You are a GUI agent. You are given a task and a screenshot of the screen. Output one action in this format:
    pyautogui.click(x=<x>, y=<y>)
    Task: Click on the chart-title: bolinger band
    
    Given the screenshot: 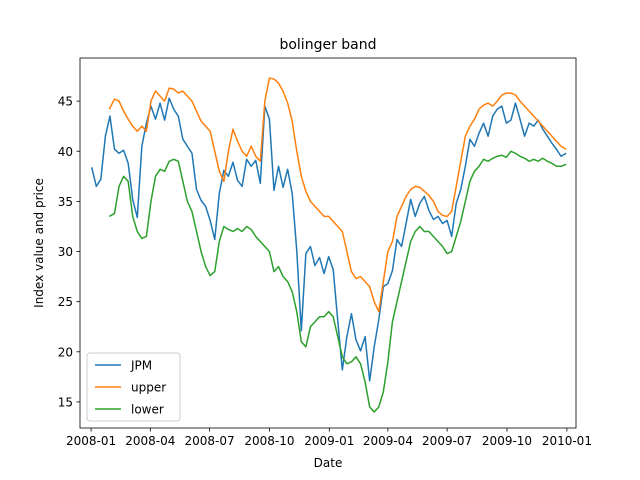 What is the action you would take?
    pyautogui.click(x=327, y=45)
    